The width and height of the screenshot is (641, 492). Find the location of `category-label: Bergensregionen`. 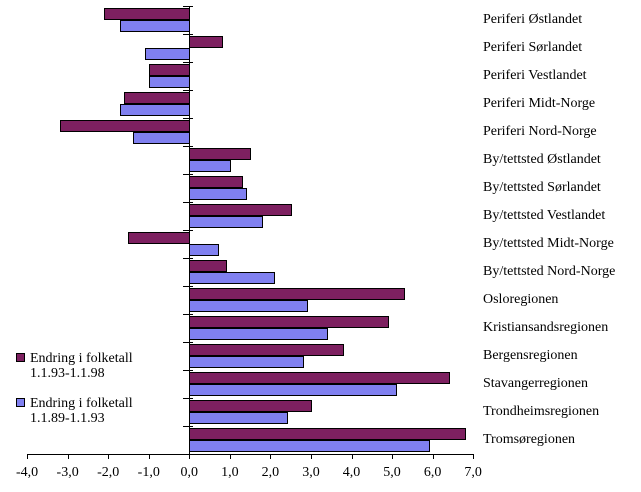

category-label: Bergensregionen is located at coordinates (530, 355).